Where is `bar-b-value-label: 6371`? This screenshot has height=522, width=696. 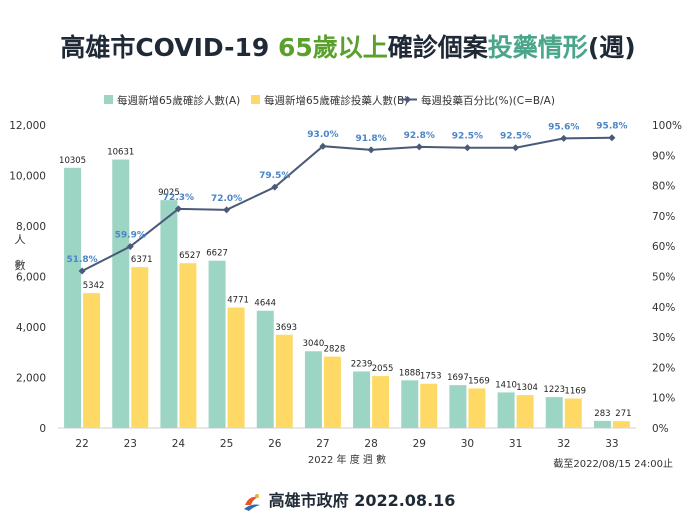
bar-b-value-label: 6371 is located at coordinates (142, 260).